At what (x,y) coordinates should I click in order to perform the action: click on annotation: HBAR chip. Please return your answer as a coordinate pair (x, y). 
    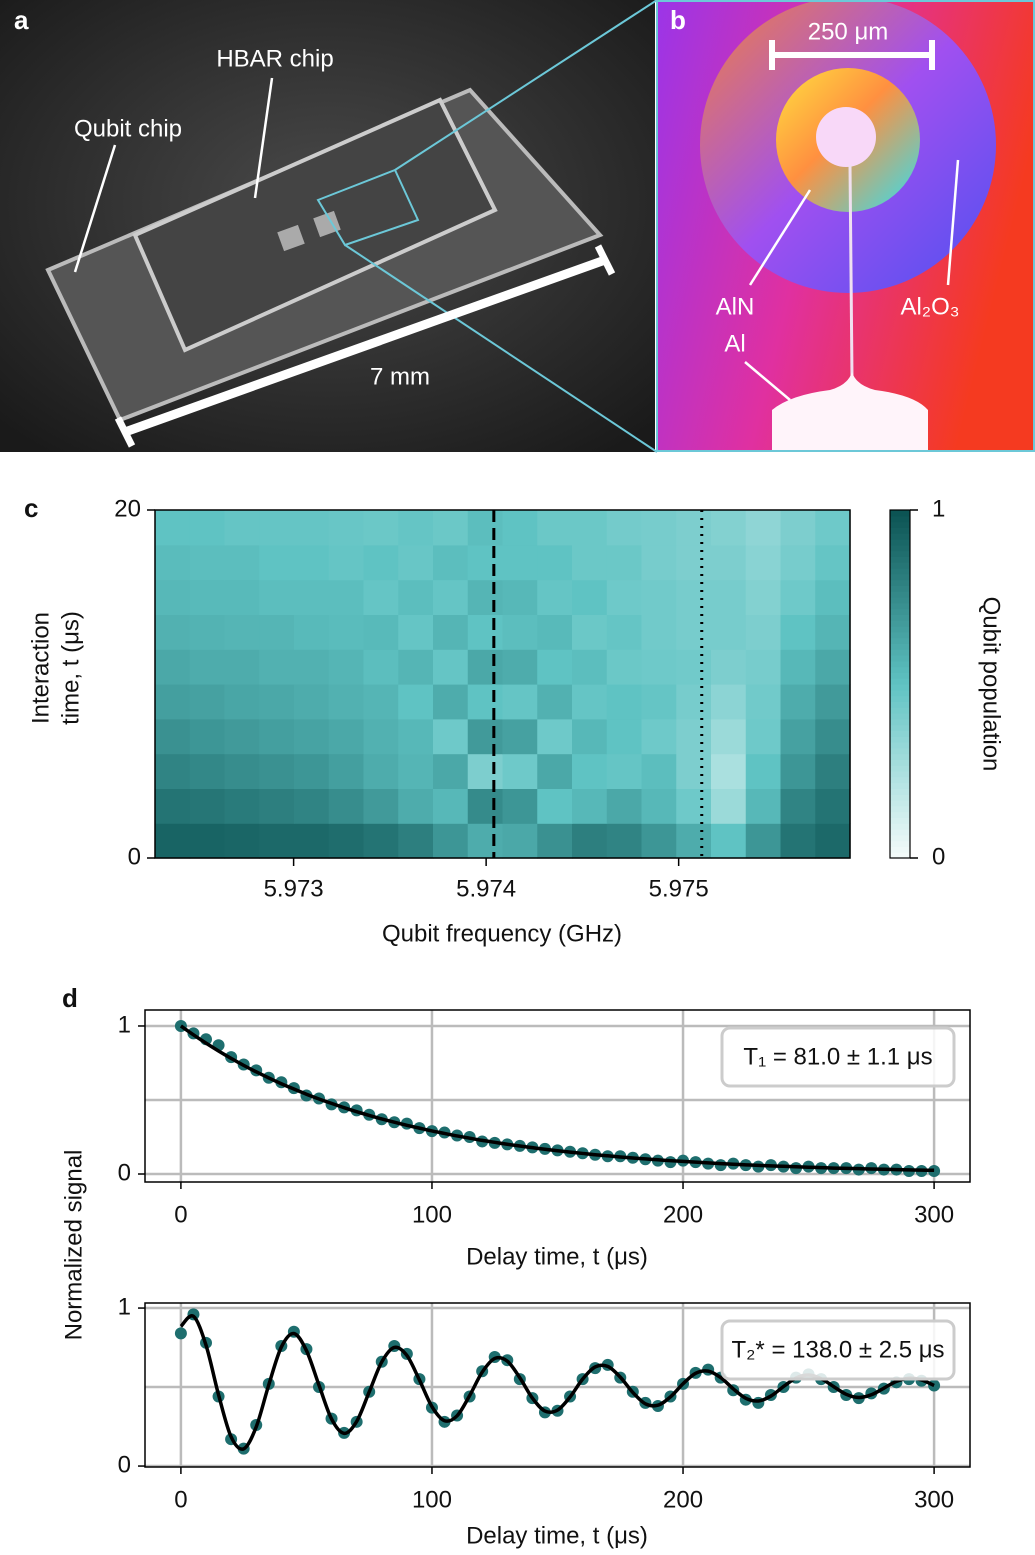
    Looking at the image, I should click on (274, 58).